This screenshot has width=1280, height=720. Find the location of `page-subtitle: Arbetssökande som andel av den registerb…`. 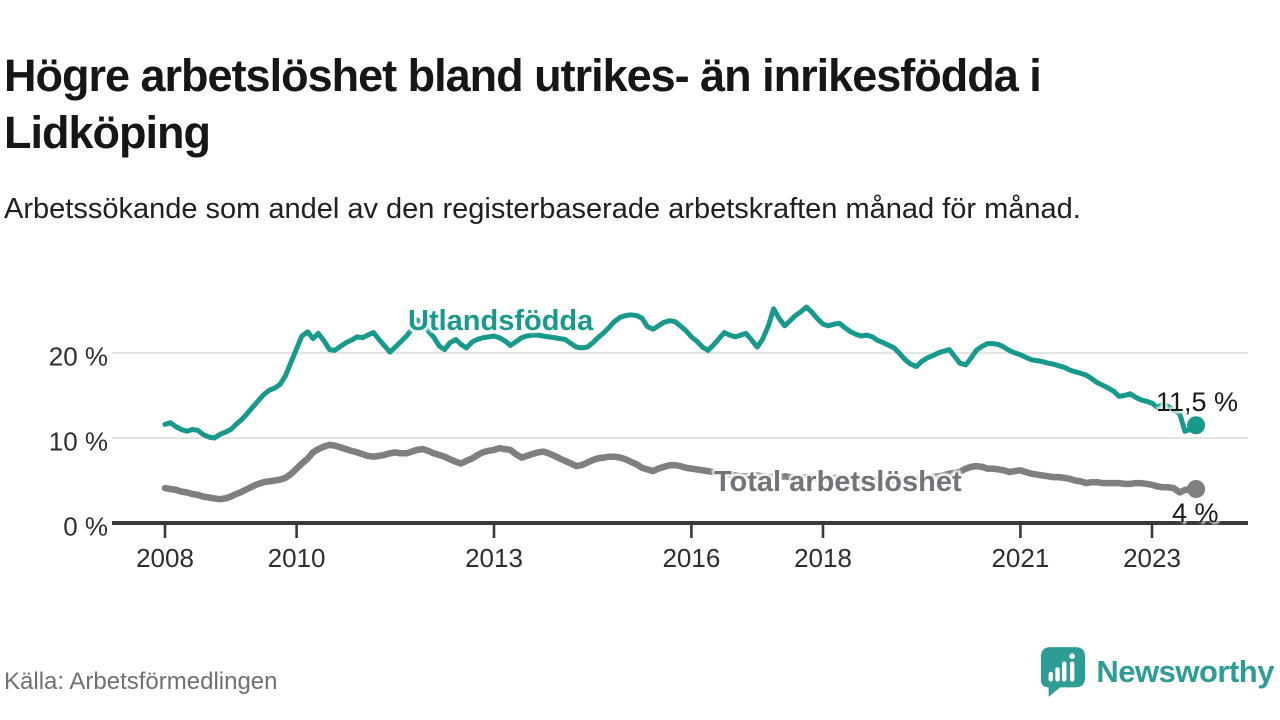

page-subtitle: Arbetssökande som andel av den registerb… is located at coordinates (542, 209).